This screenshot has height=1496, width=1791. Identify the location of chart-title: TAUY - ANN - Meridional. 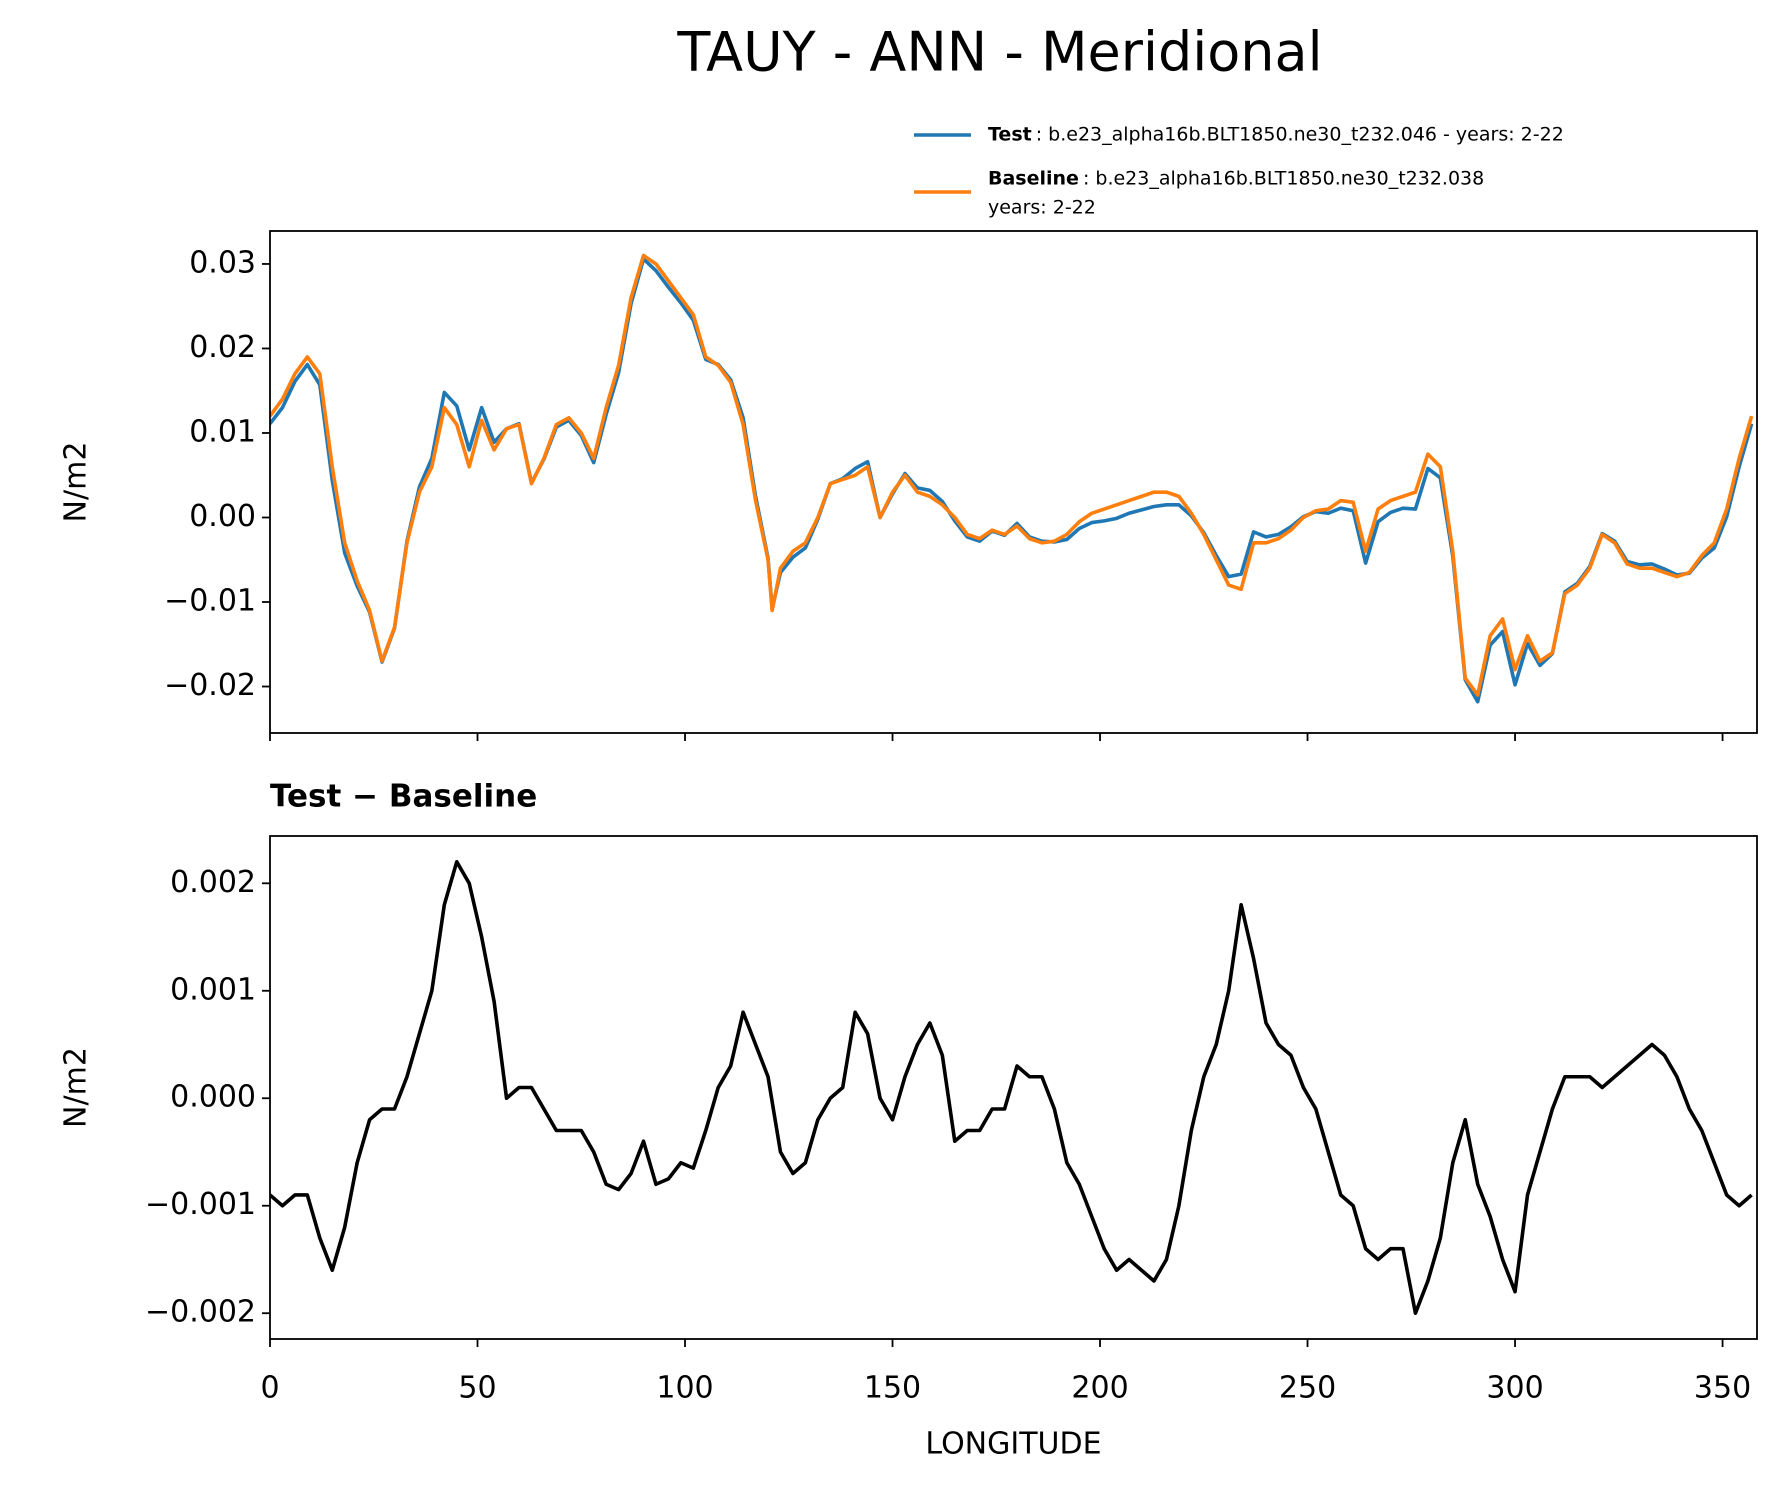
(999, 52).